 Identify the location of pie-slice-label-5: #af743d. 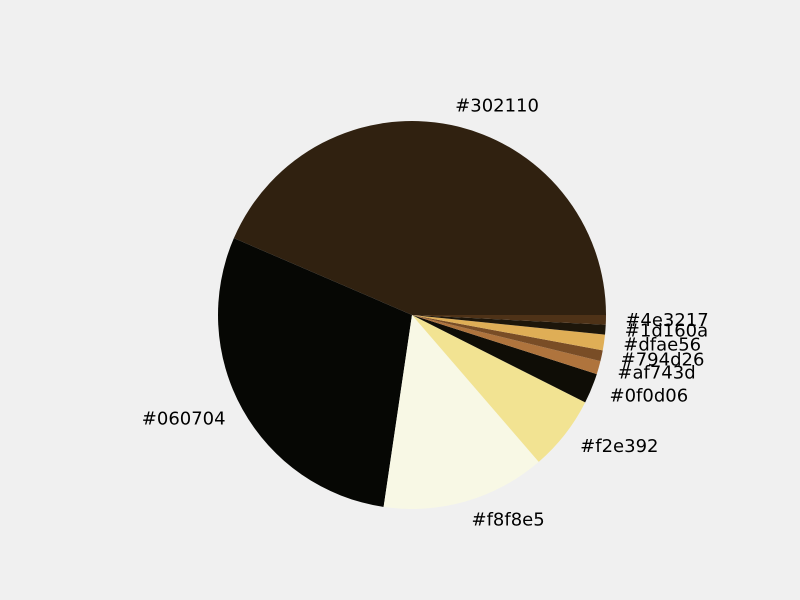
(656, 372).